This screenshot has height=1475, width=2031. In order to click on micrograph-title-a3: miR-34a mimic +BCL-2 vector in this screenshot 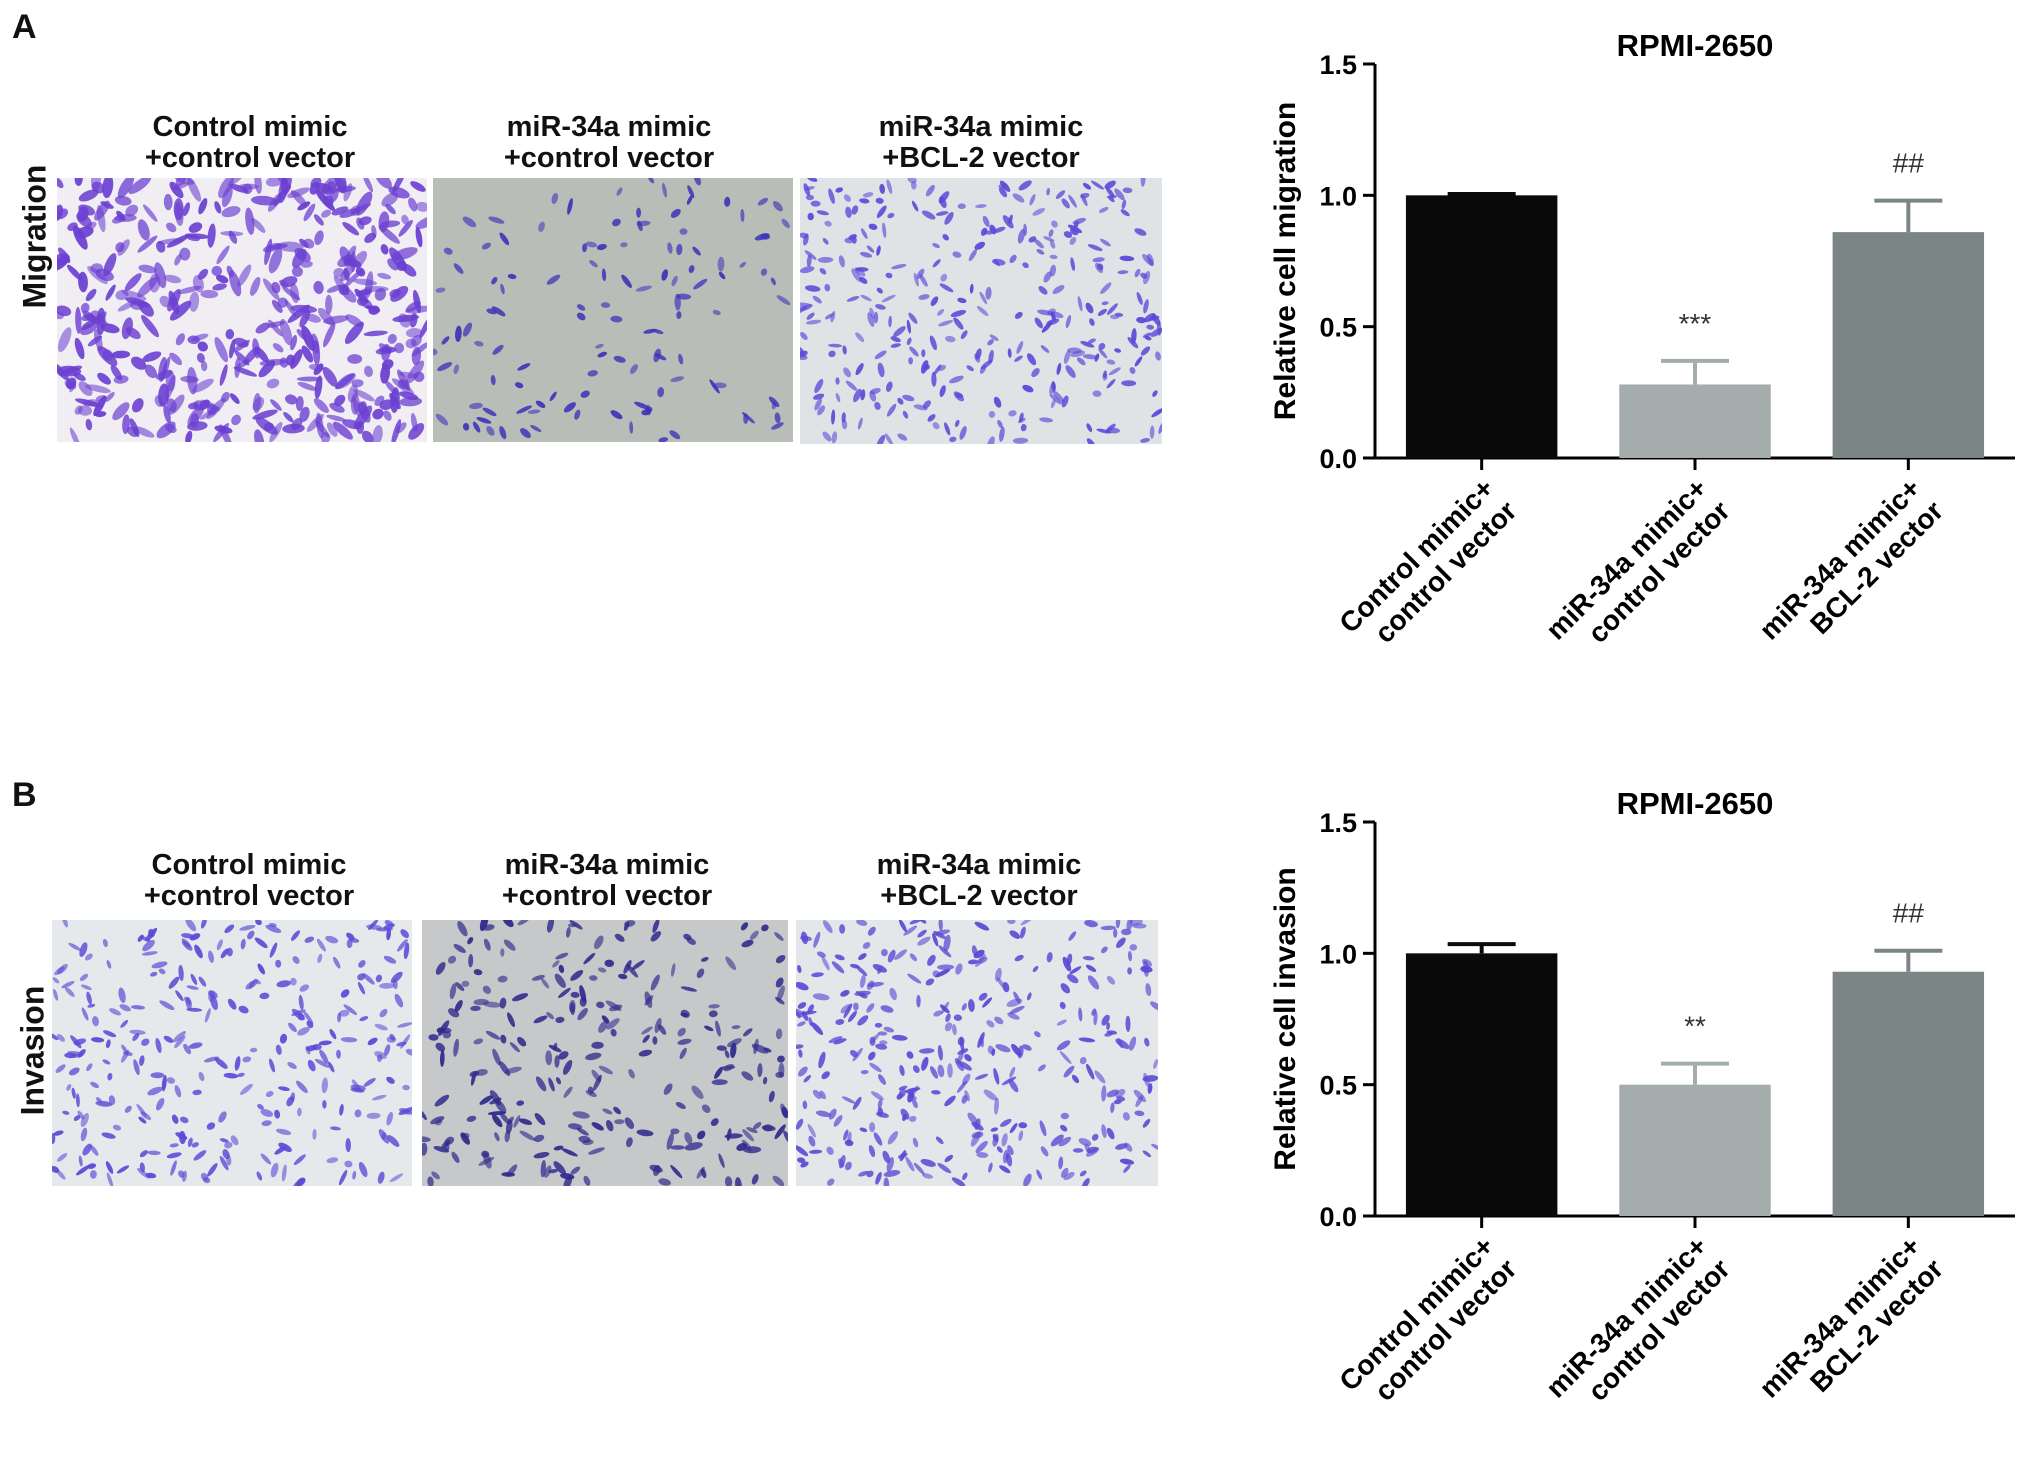, I will do `click(981, 143)`.